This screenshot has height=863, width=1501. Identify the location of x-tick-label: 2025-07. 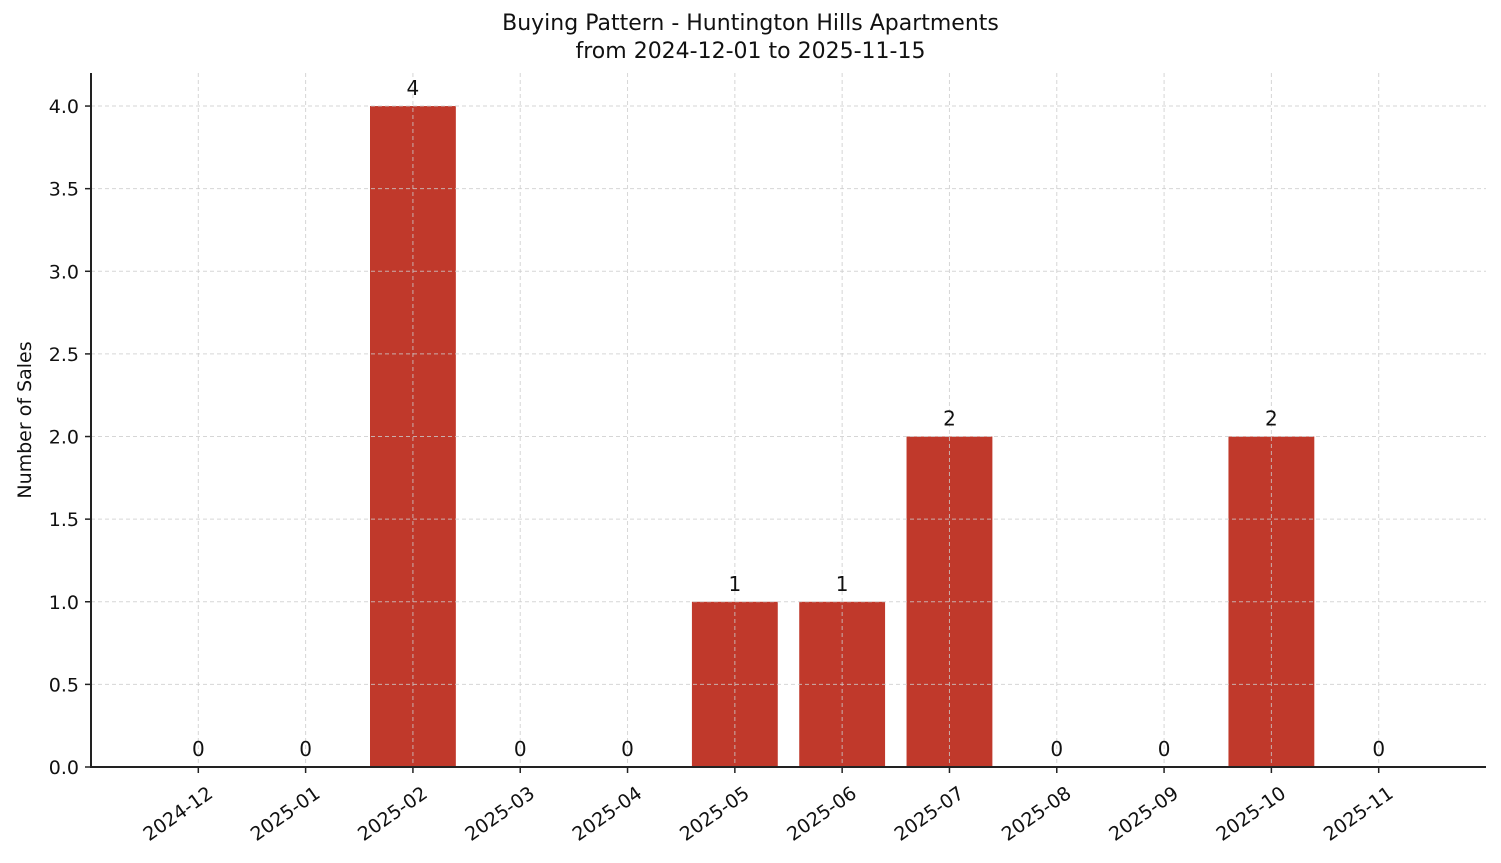
(929, 814).